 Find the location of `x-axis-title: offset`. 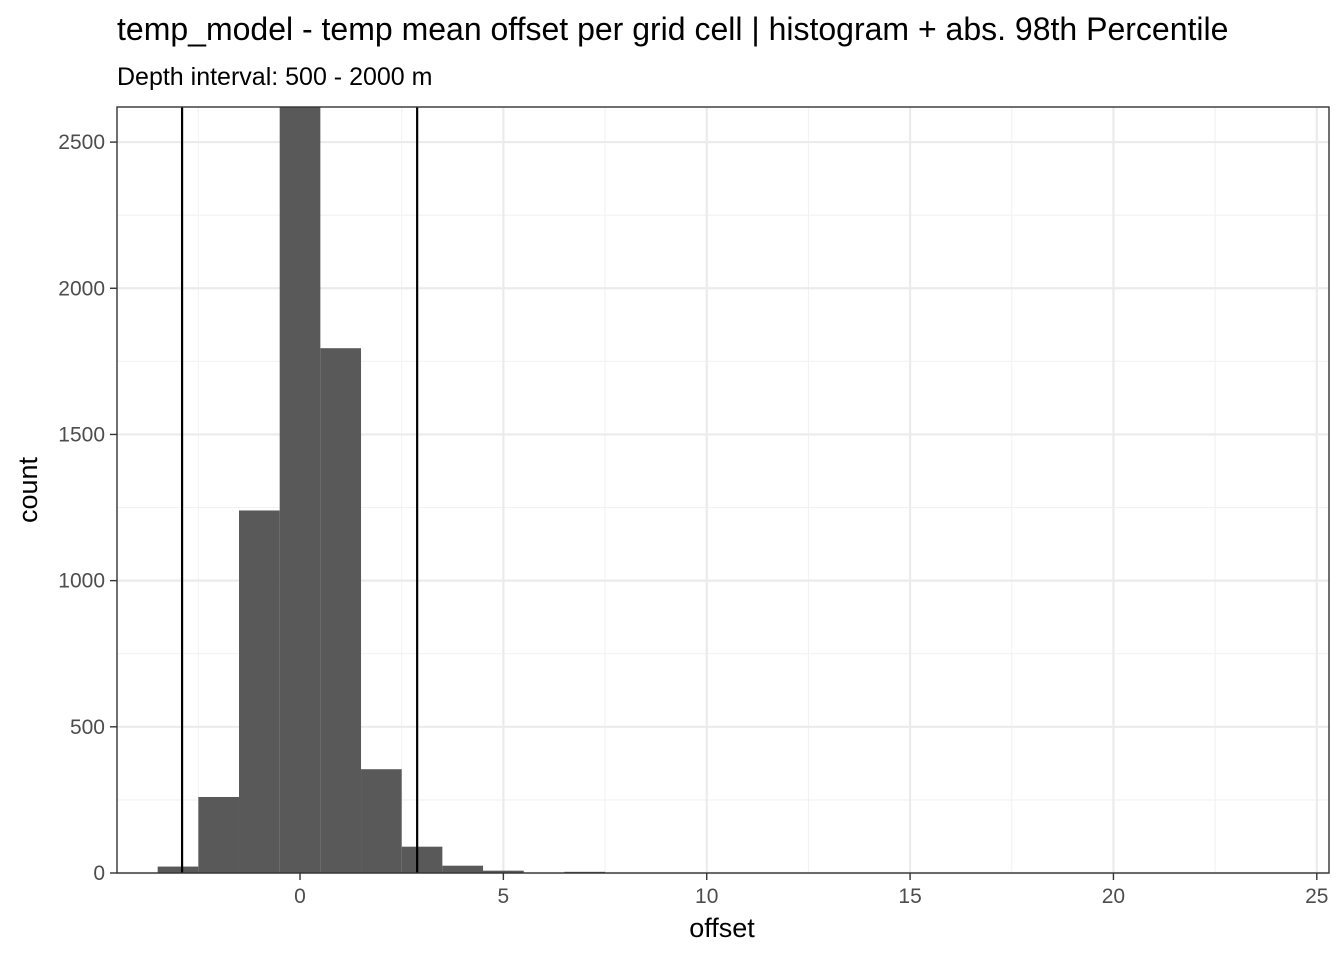

x-axis-title: offset is located at coordinates (722, 928).